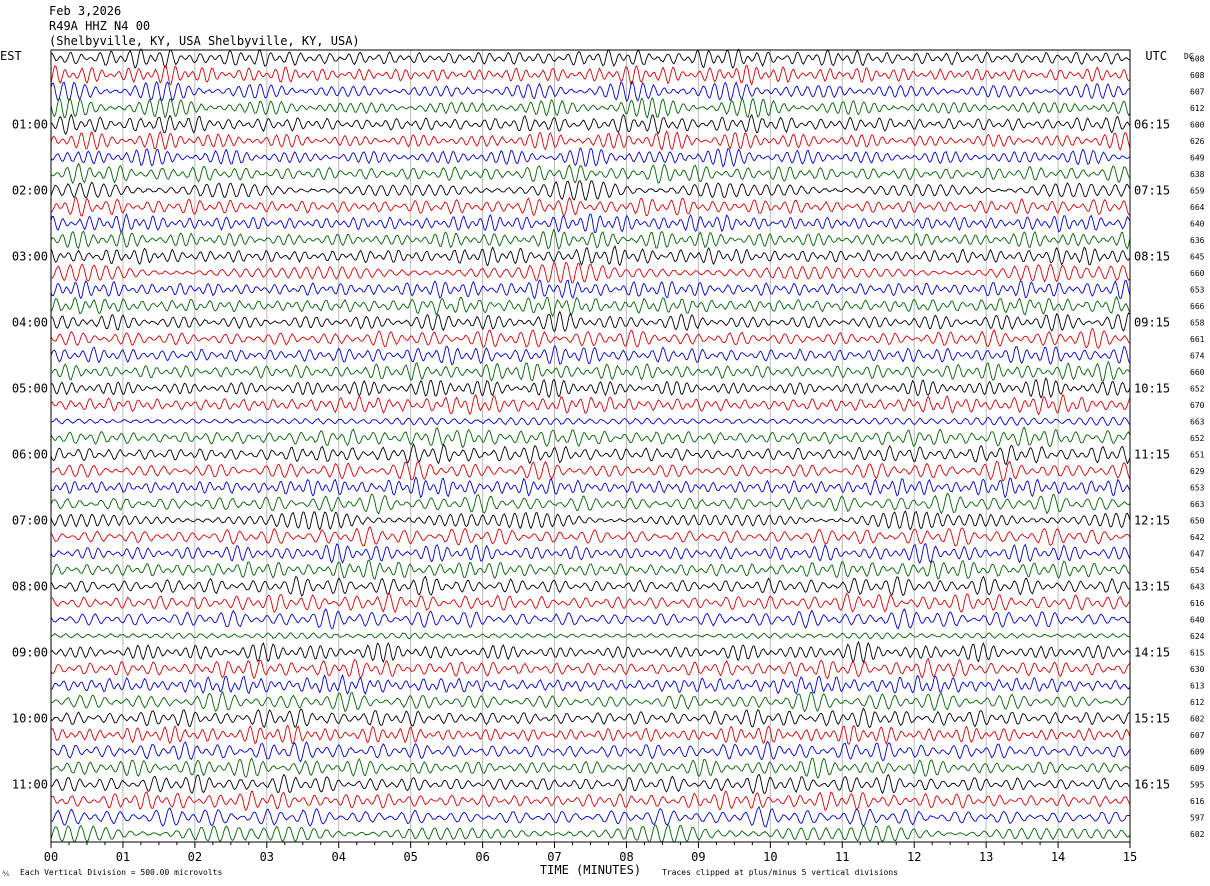  What do you see at coordinates (1152, 520) in the screenshot?
I see `right-hour-label: 12:15` at bounding box center [1152, 520].